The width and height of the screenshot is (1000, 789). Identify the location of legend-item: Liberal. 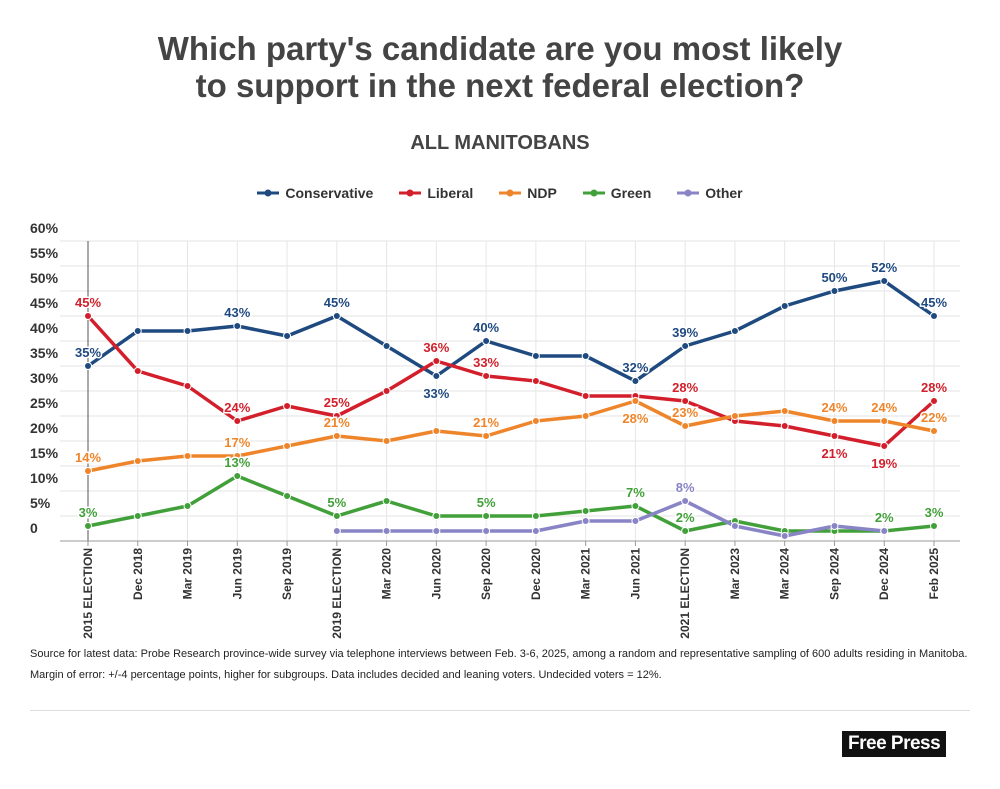
(436, 193).